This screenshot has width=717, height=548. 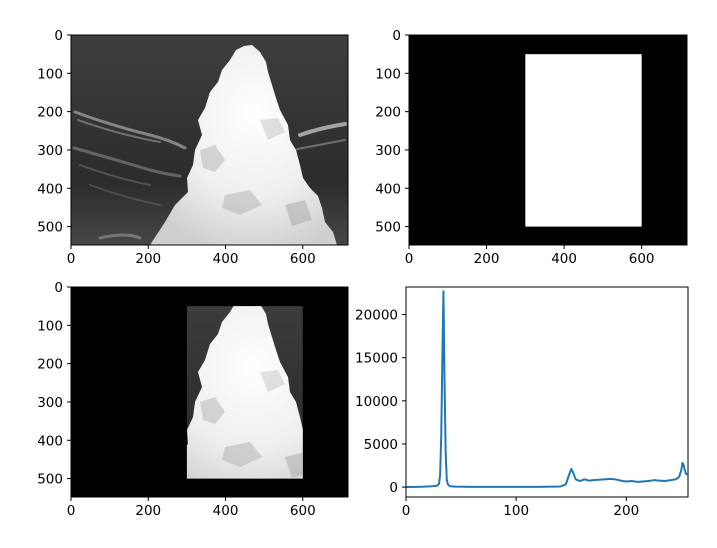 I want to click on mask-rectangle, so click(x=583, y=140).